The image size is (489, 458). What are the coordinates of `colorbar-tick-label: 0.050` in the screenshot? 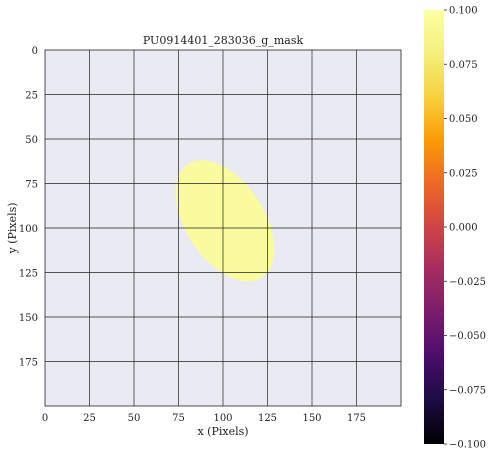 It's located at (463, 119).